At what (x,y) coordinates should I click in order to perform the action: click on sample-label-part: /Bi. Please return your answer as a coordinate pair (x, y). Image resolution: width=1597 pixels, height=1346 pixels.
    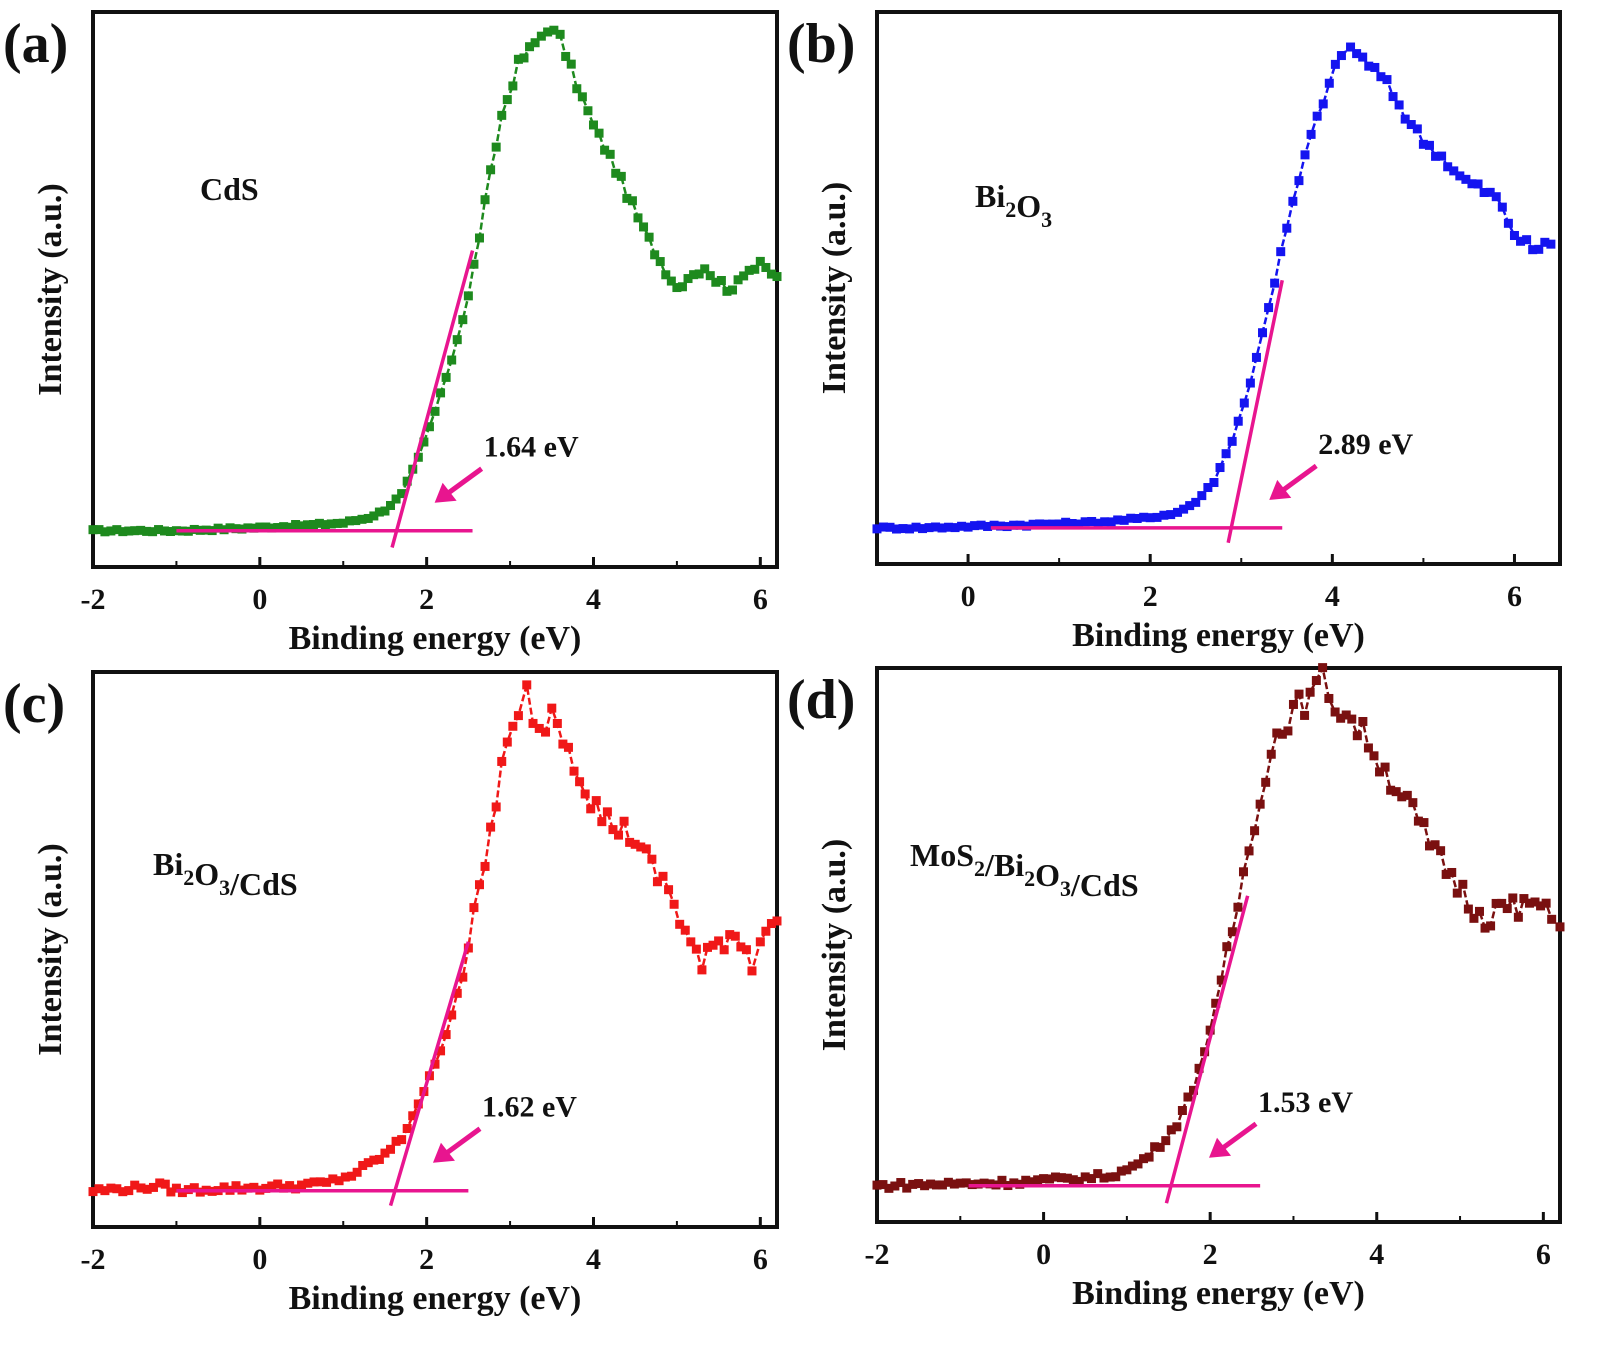
    Looking at the image, I should click on (1004, 865).